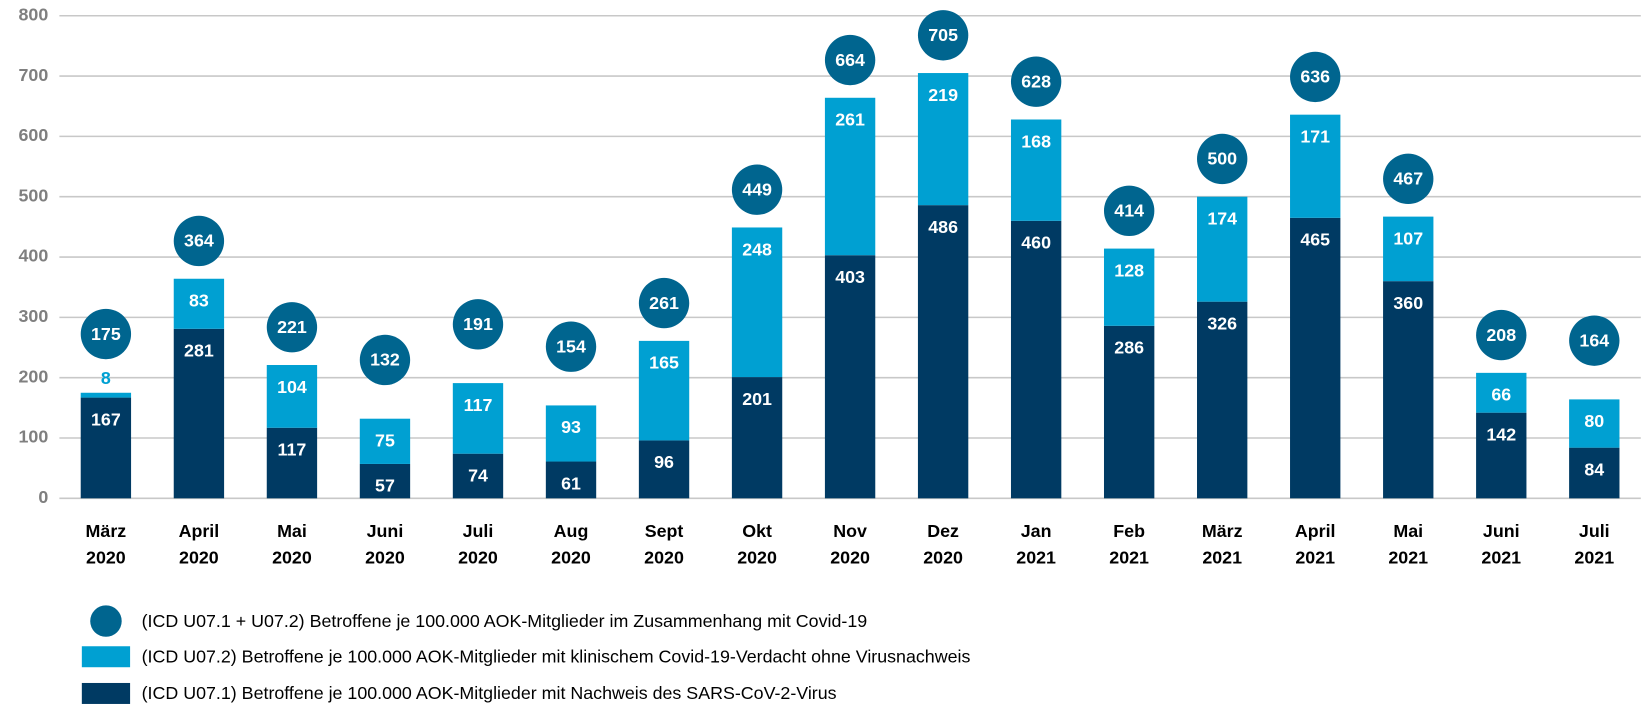 The height and width of the screenshot is (710, 1645). What do you see at coordinates (478, 324) in the screenshot?
I see `total-label: 191` at bounding box center [478, 324].